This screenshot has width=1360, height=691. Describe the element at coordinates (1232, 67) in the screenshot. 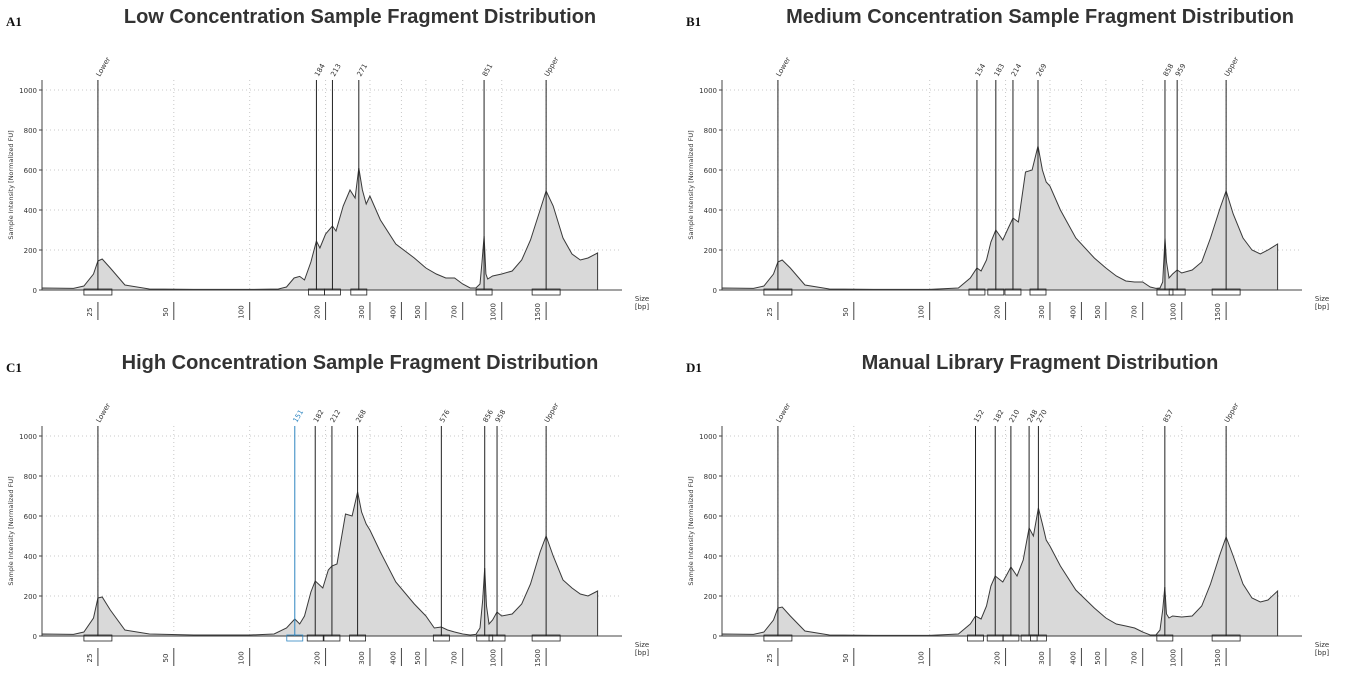

I see `peak-label: Upper` at that location.